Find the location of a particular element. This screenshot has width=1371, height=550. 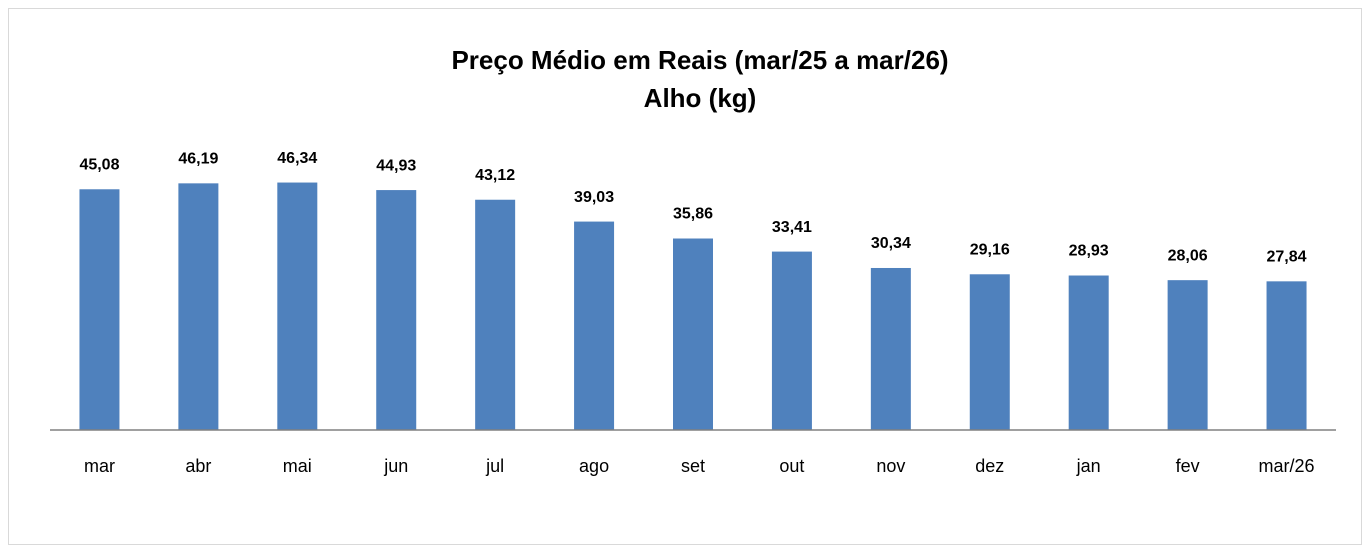

value-label: 27,84 is located at coordinates (1287, 257).